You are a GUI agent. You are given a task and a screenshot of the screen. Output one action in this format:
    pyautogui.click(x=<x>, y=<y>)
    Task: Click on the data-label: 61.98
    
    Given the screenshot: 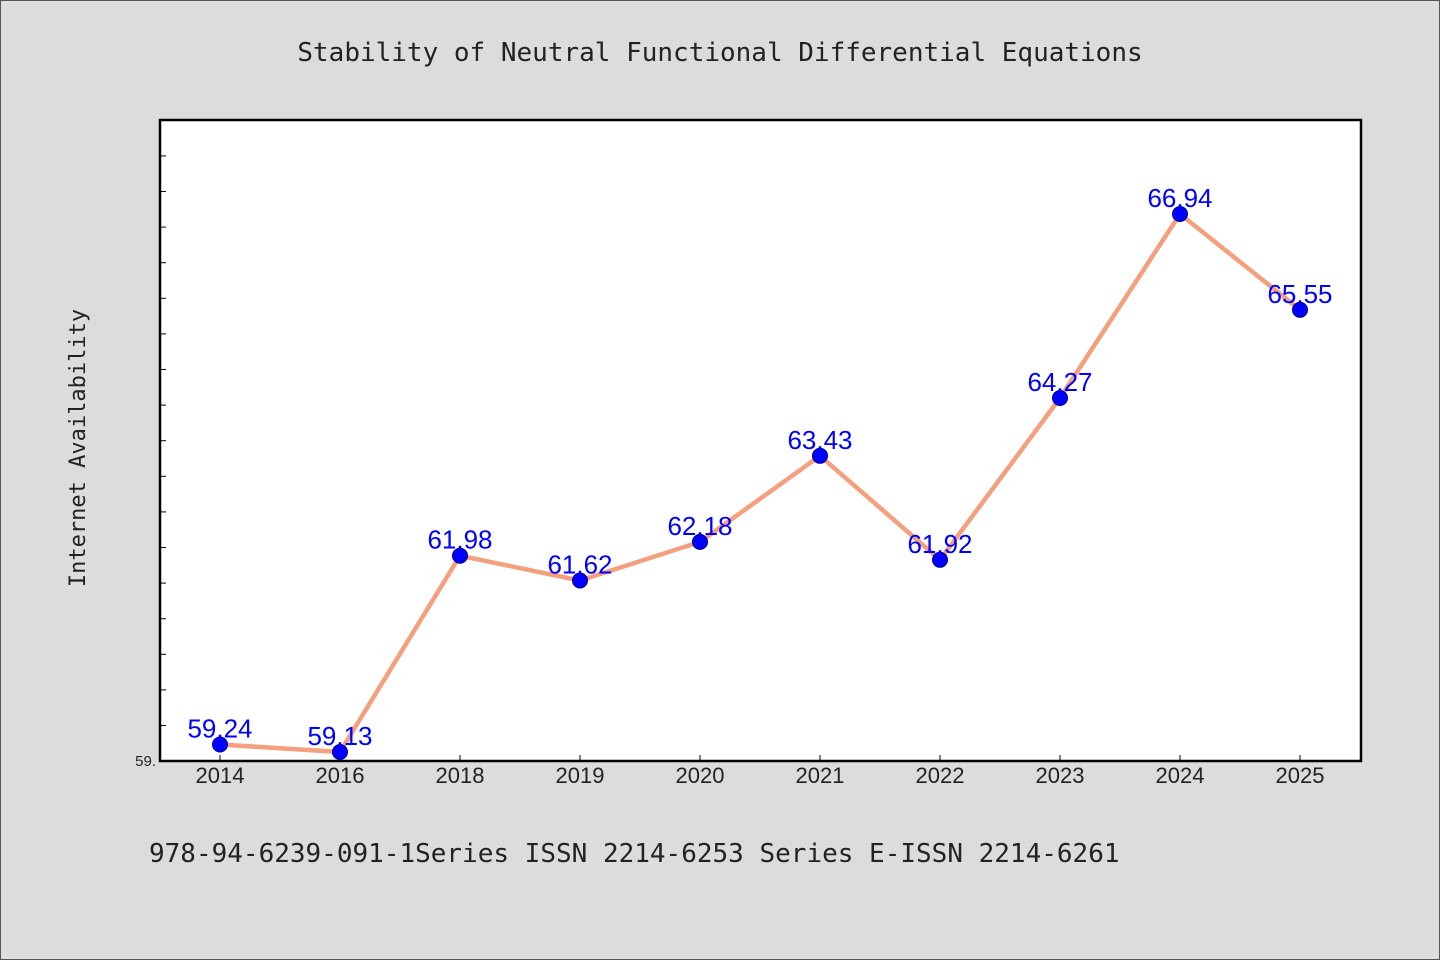 What is the action you would take?
    pyautogui.click(x=459, y=540)
    